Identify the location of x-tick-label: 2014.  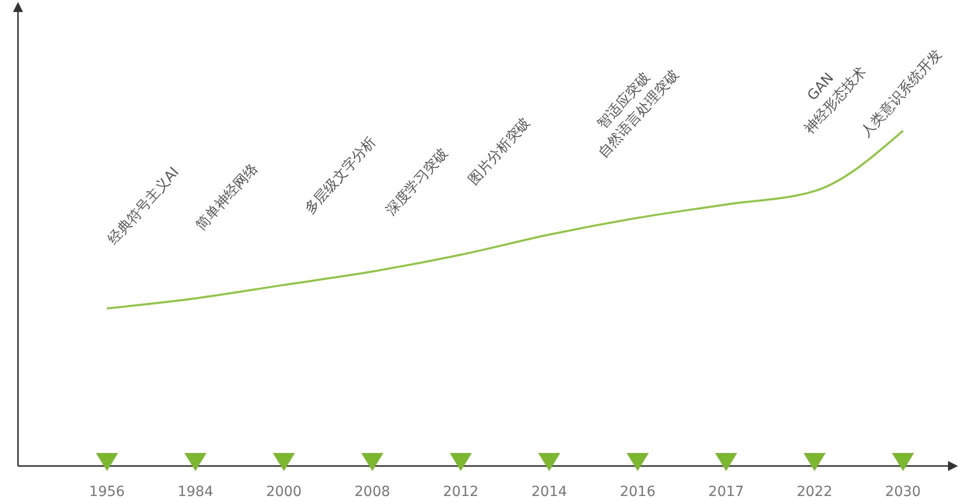
(549, 491).